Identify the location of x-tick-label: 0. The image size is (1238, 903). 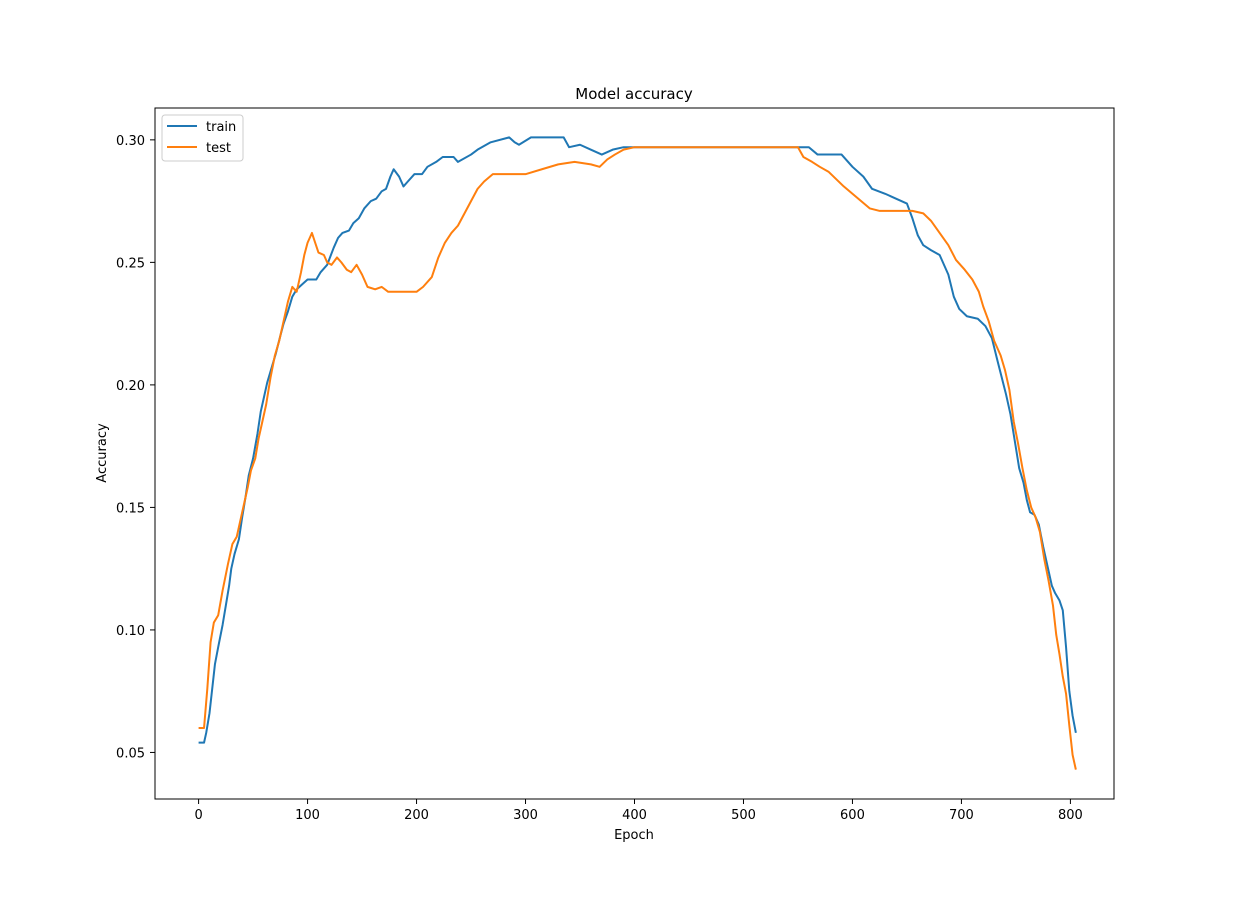
(198, 815).